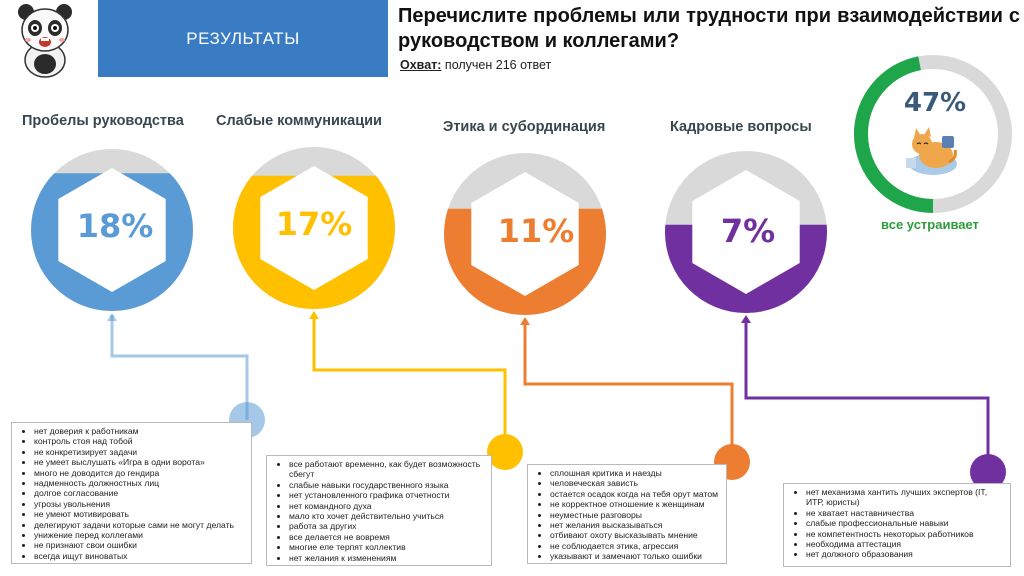  What do you see at coordinates (387, 485) in the screenshot?
I see `list-item: слабые навыки государственного языка` at bounding box center [387, 485].